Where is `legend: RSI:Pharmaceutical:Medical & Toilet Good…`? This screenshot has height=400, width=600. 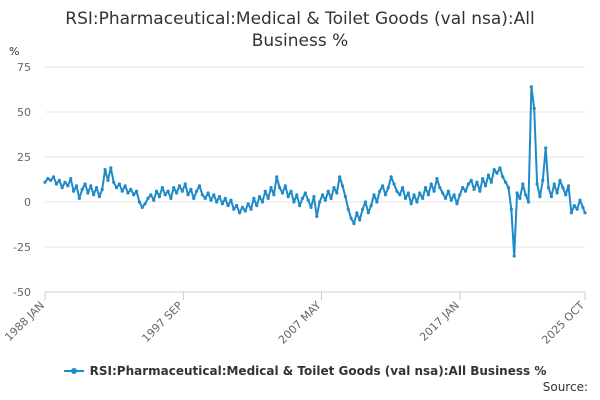
legend: RSI:Pharmaceutical:Medical & Toilet Good… is located at coordinates (305, 371).